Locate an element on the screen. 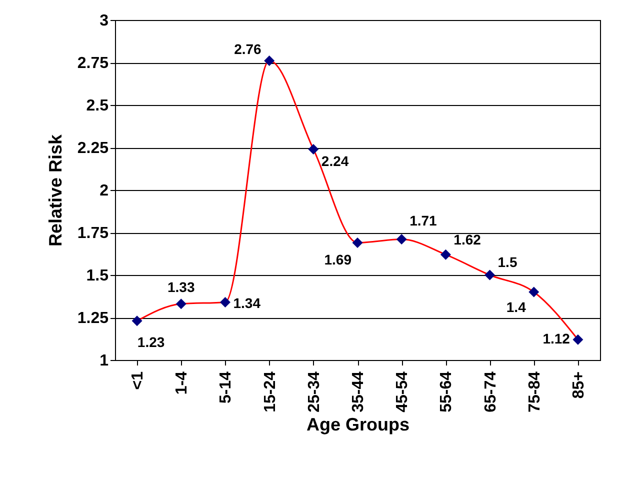 This screenshot has width=617, height=489. data-label: 1.23 is located at coordinates (151, 342).